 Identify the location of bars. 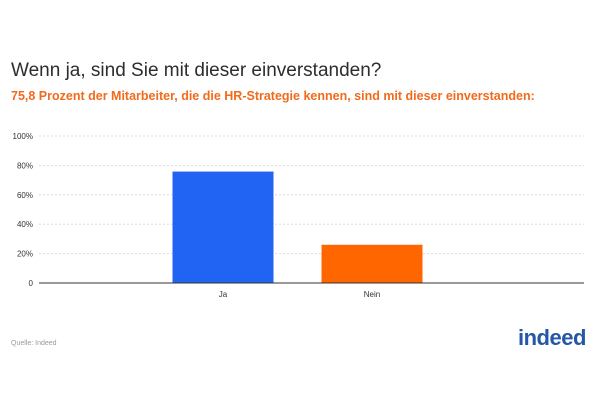
(297, 227).